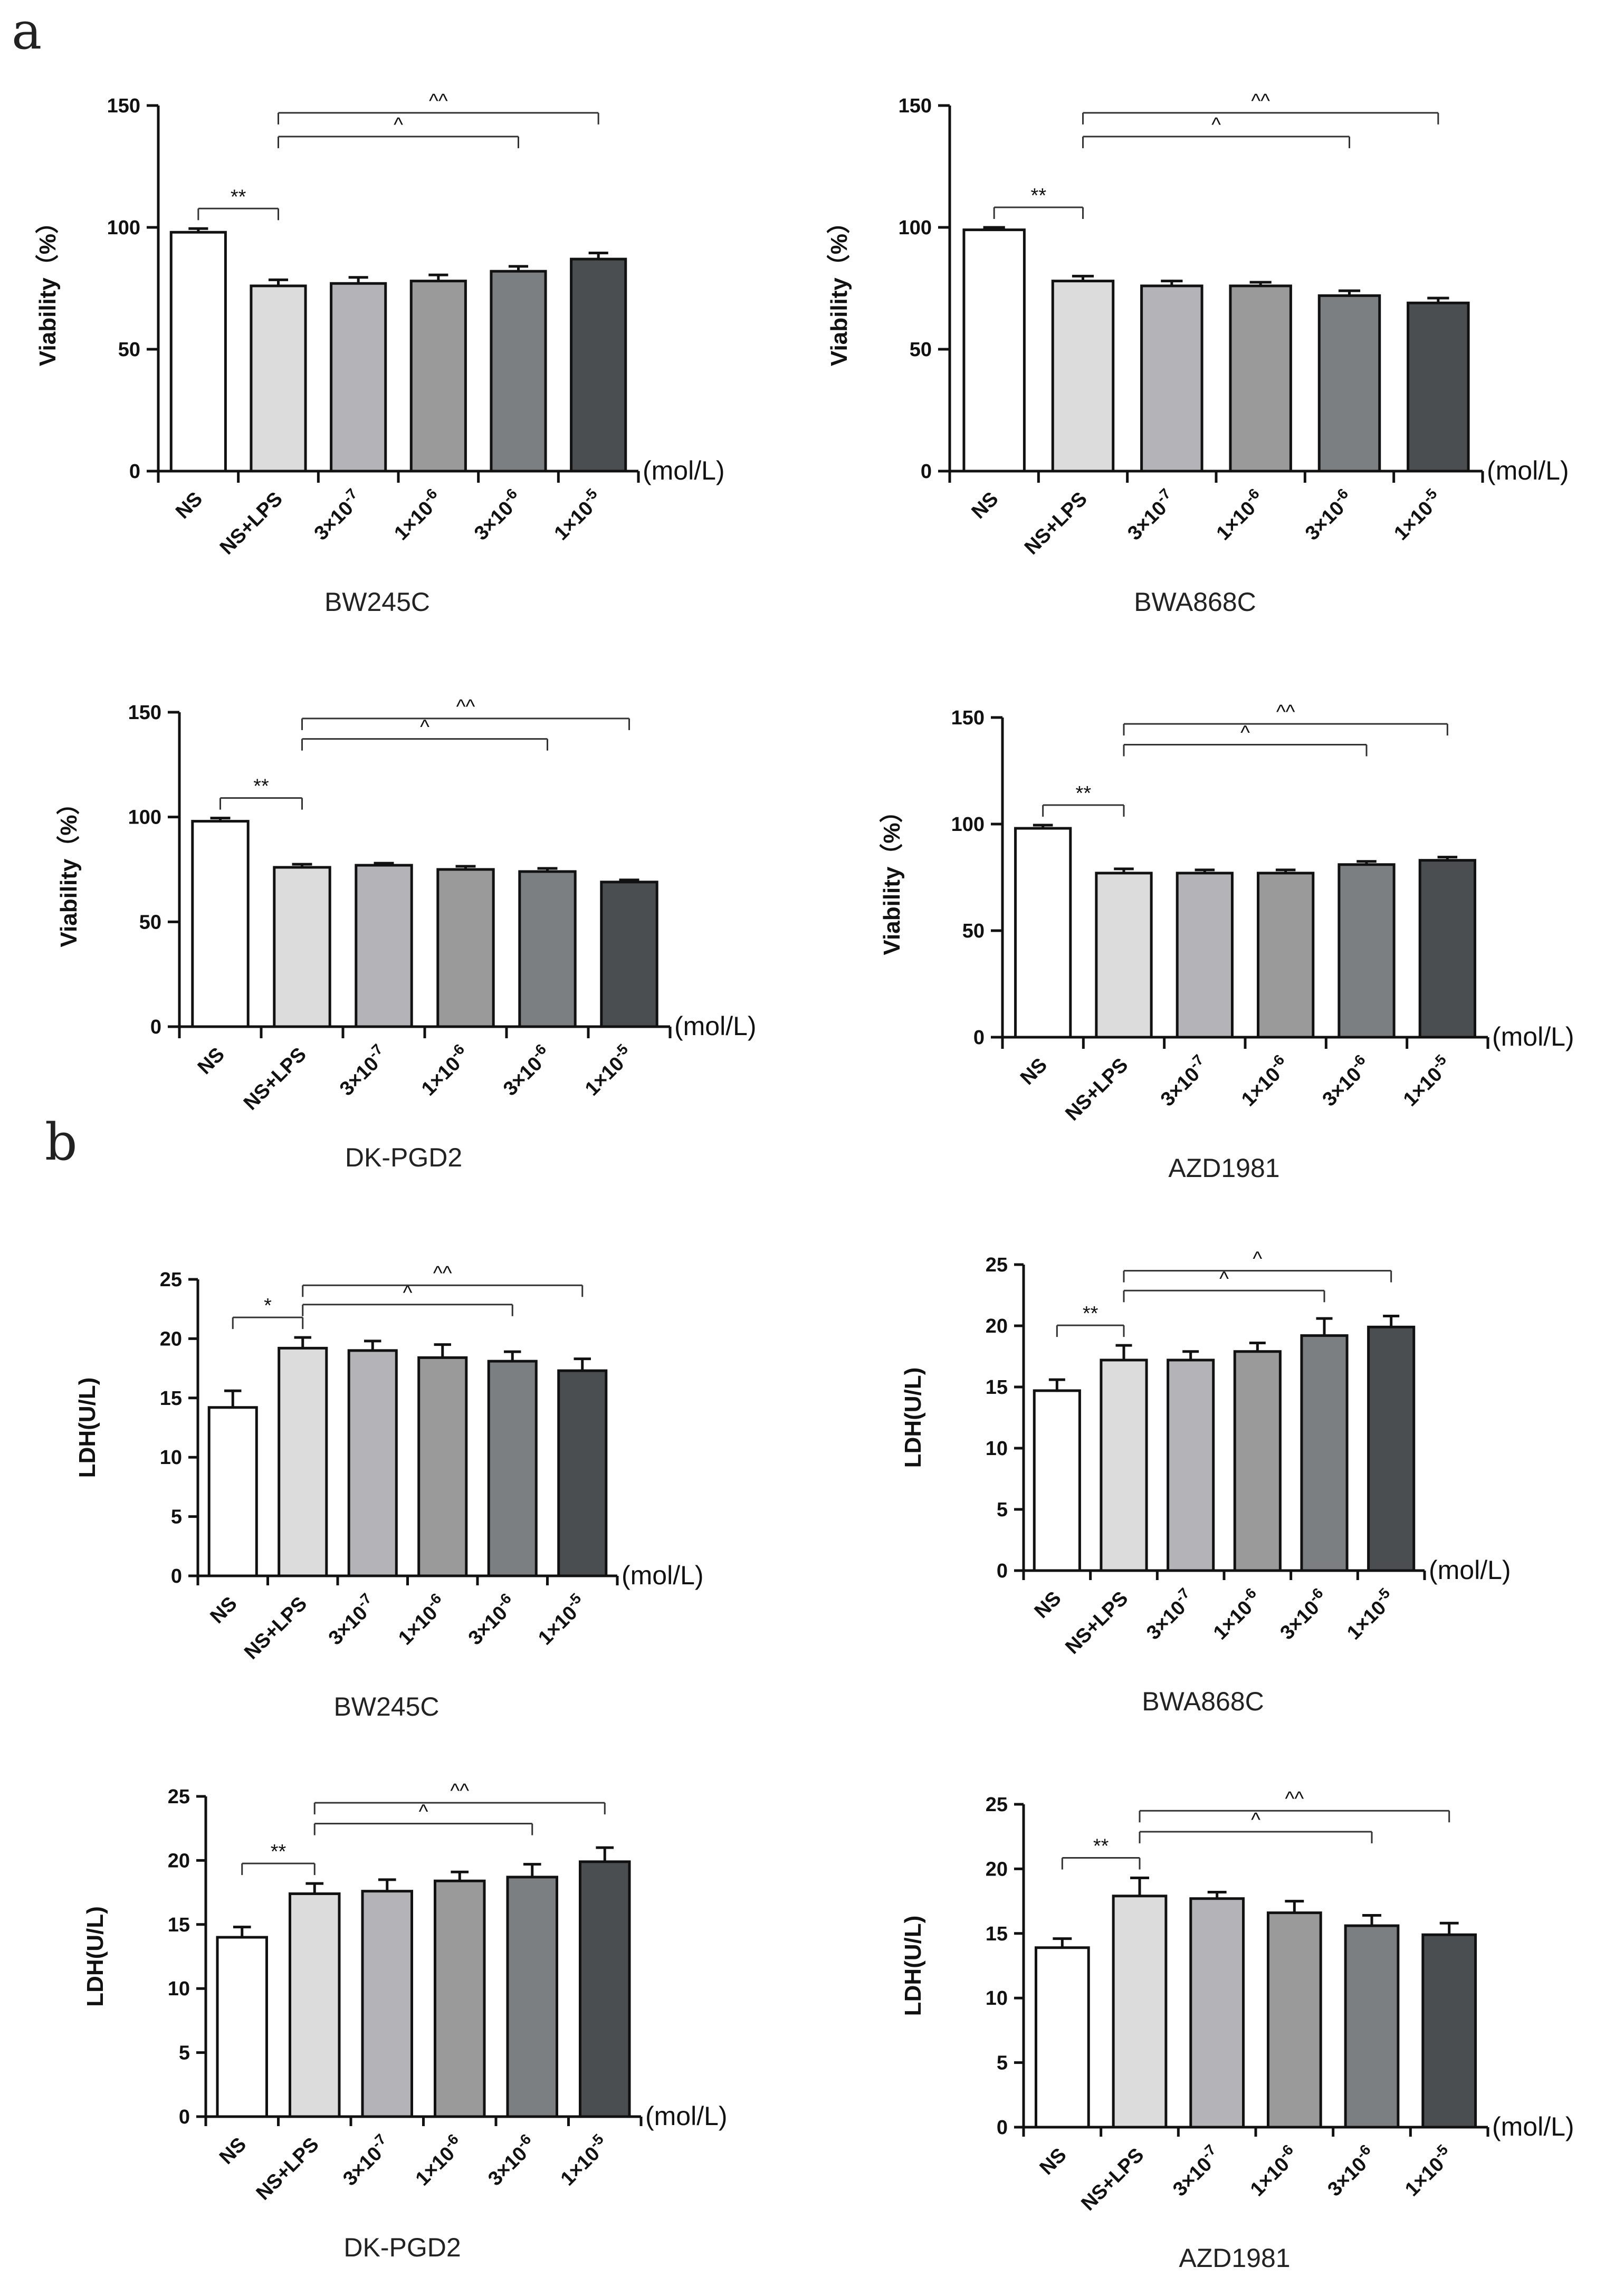  I want to click on panel-label-b: b, so click(61, 1142).